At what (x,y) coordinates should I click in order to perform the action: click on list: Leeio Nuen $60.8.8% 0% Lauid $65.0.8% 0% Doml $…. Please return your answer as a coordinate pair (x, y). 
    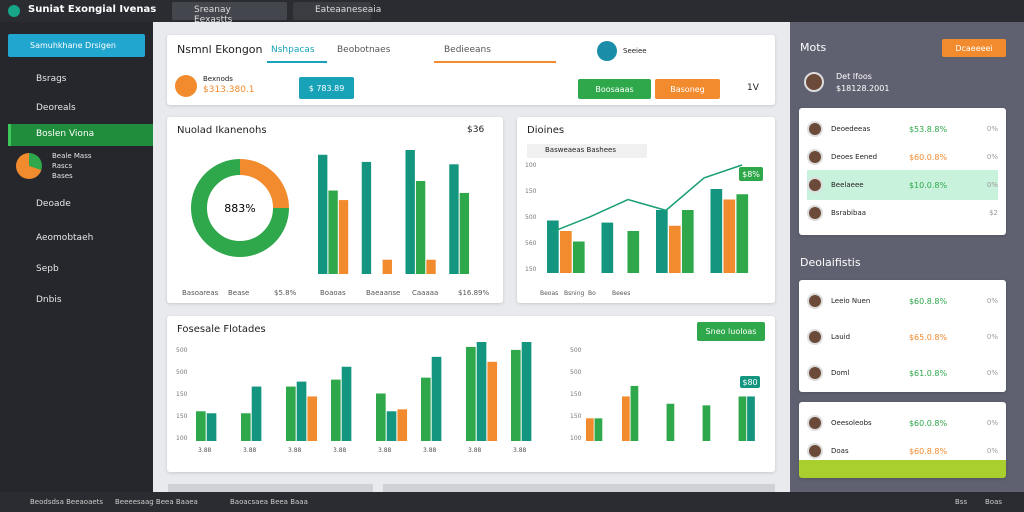
    Looking at the image, I should click on (902, 336).